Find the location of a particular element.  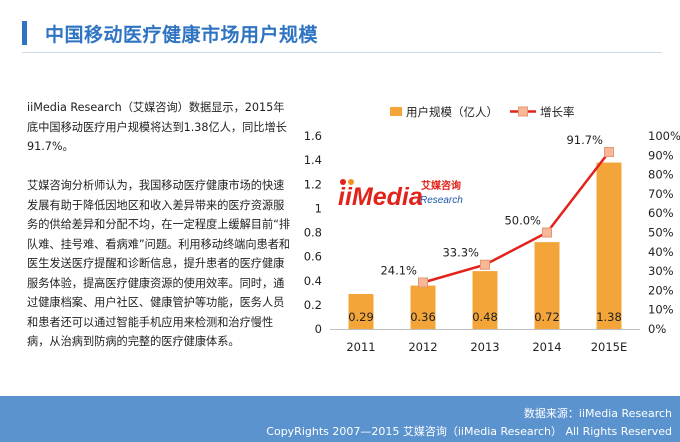

y2-tick-label: 30% is located at coordinates (661, 271).